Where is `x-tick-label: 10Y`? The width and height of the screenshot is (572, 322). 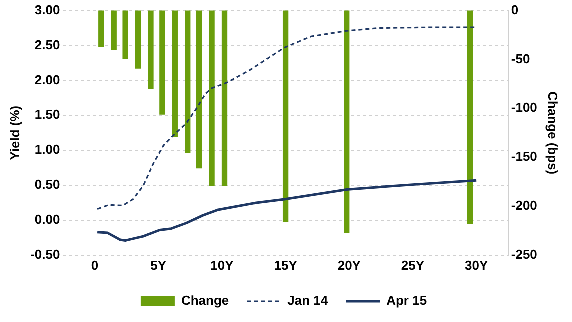
x-tick-label: 10Y is located at coordinates (222, 265).